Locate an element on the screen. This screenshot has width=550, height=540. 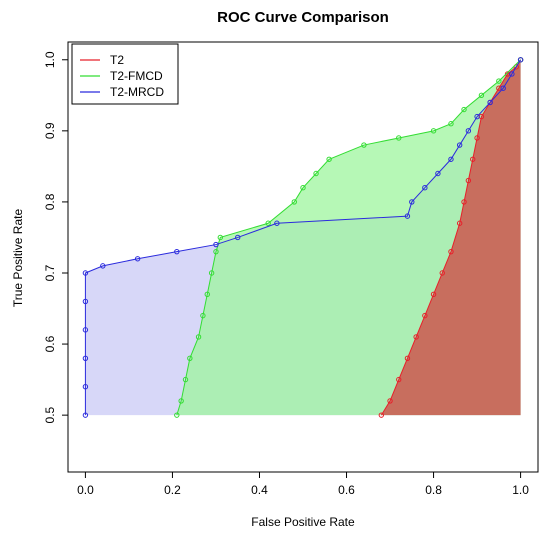
legend-box is located at coordinates (125, 74).